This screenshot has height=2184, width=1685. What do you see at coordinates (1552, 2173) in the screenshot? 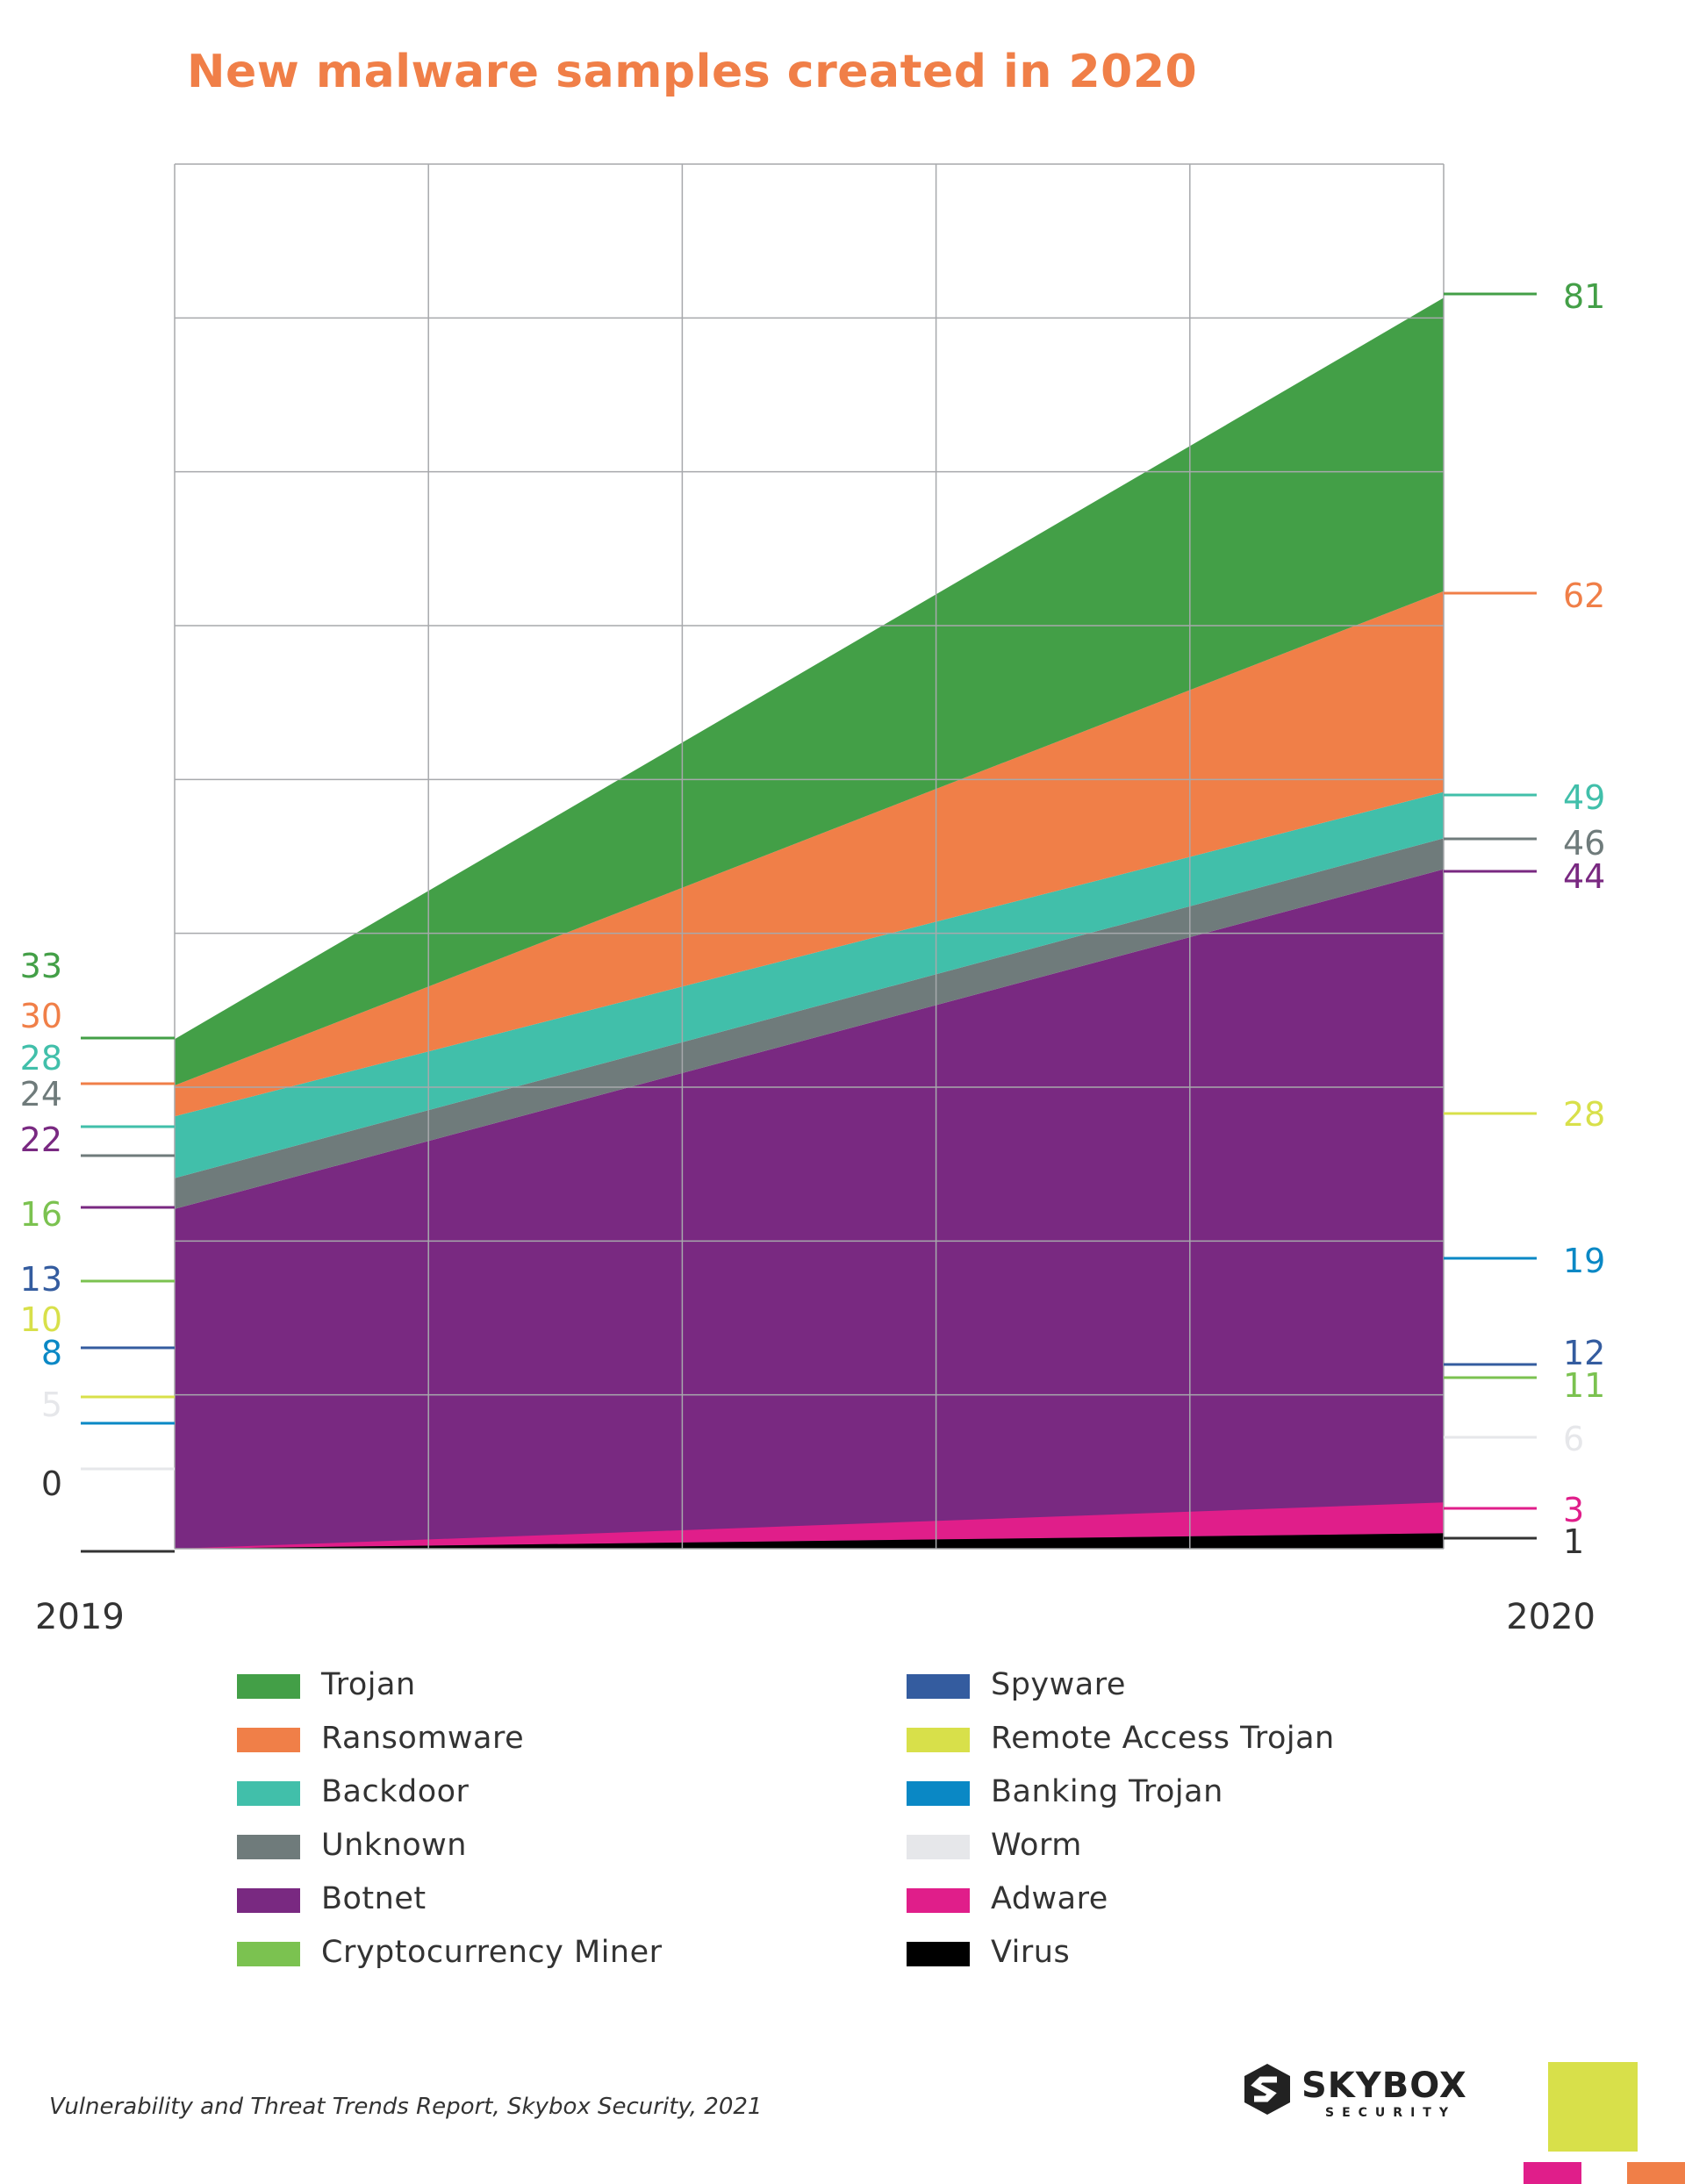
I see `decor-square-pink` at bounding box center [1552, 2173].